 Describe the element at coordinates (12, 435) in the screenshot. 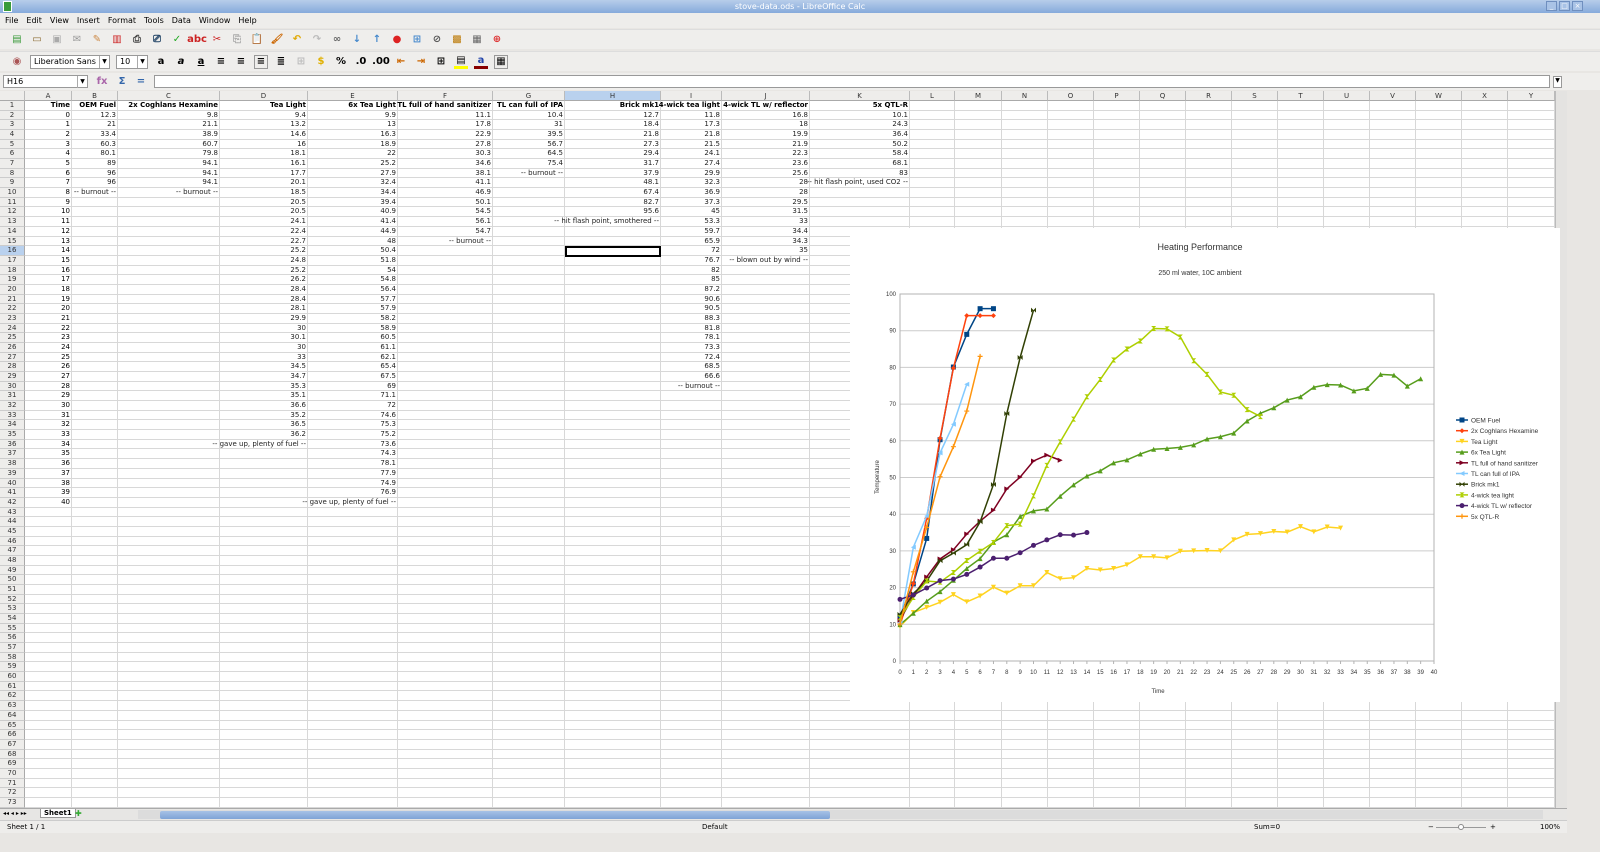

I see `row-header: 35` at that location.